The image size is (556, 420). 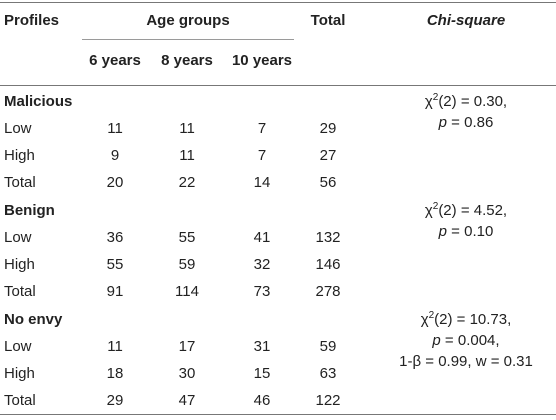 What do you see at coordinates (262, 291) in the screenshot?
I see `cell-a10: 73` at bounding box center [262, 291].